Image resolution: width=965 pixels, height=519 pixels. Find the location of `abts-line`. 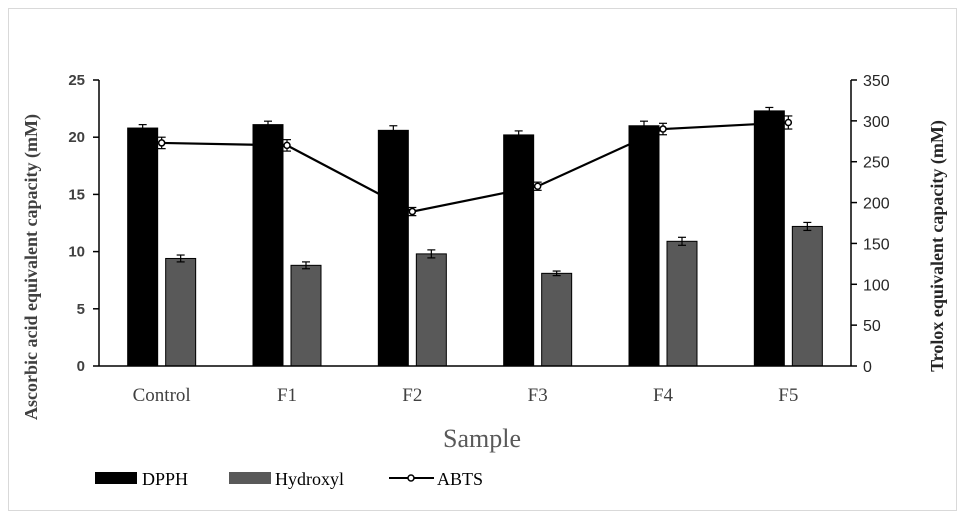

abts-line is located at coordinates (475, 167).